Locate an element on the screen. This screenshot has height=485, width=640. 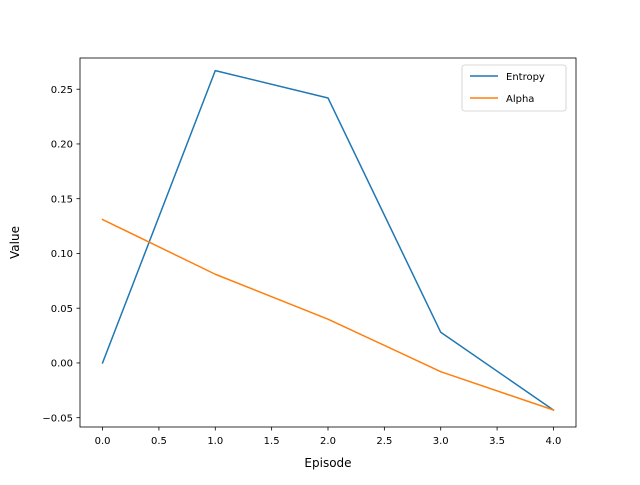
y-tick-label: −0.05 is located at coordinates (57, 418).